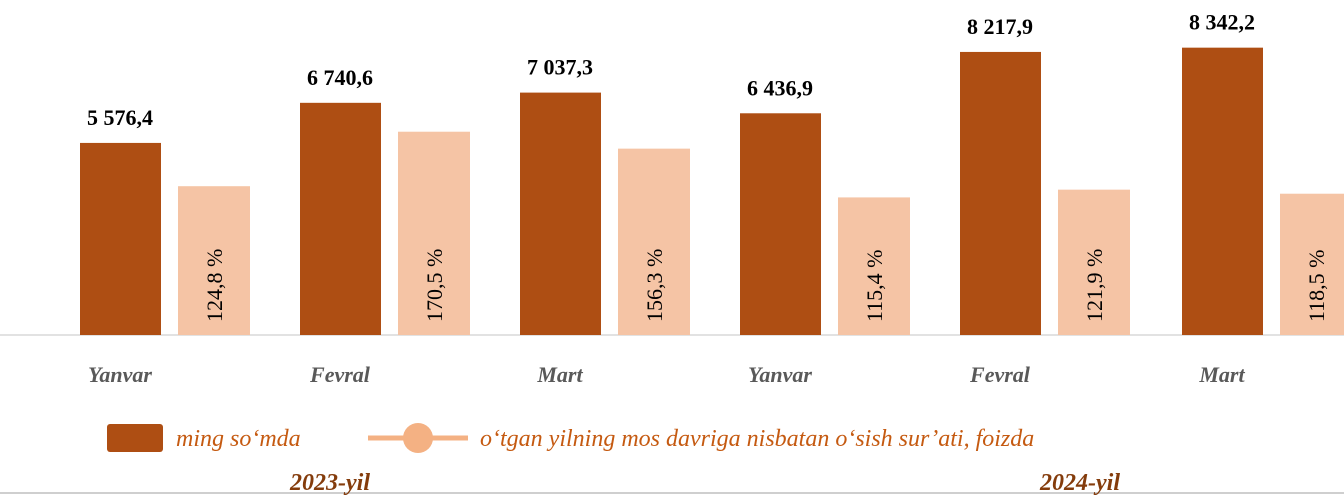 The image size is (1344, 497). Describe the element at coordinates (418, 438) in the screenshot. I see `legend-marker` at that location.